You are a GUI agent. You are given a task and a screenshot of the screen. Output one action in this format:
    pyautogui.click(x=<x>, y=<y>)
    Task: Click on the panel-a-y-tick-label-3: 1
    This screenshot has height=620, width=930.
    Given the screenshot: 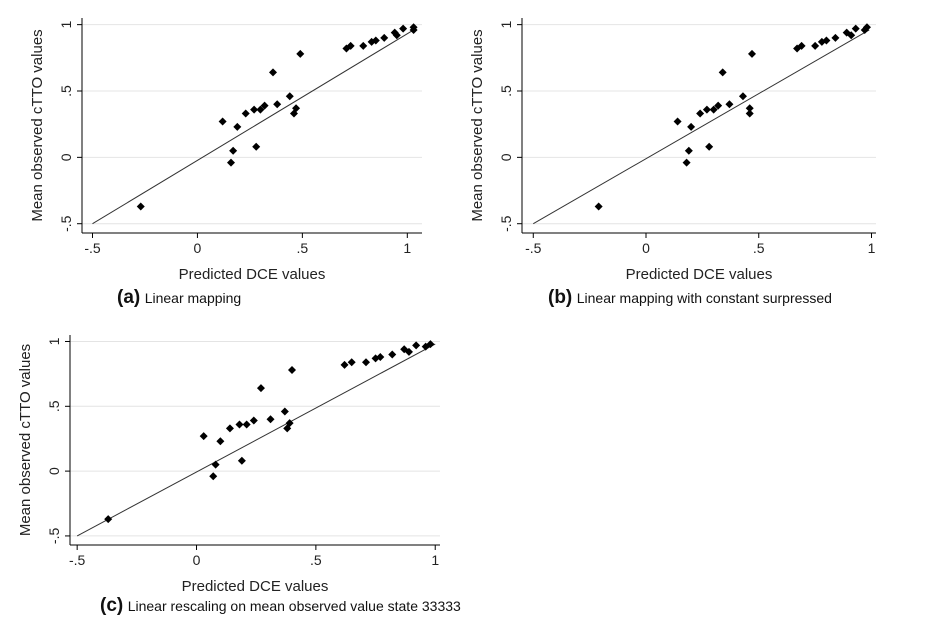 What is the action you would take?
    pyautogui.click(x=66, y=25)
    